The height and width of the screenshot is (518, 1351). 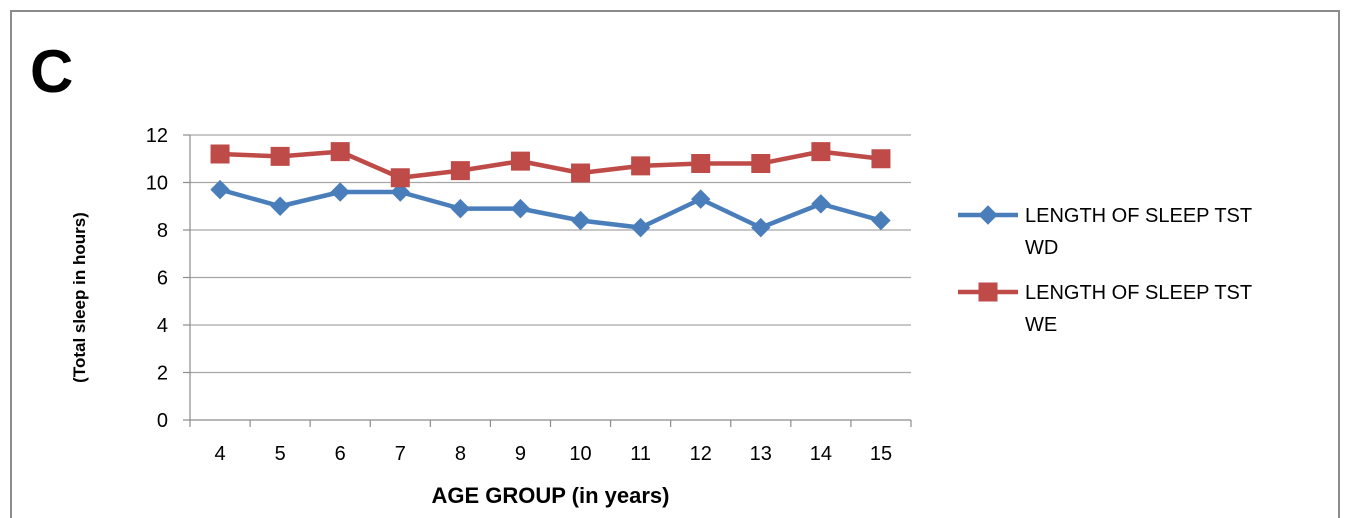 I want to click on y-tick-labels: 0 2 4 6 8 10 12, so click(x=168, y=278).